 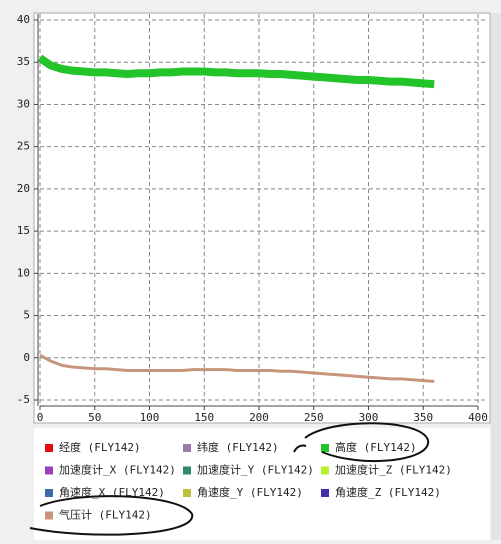 What do you see at coordinates (23, 230) in the screenshot?
I see `y-tick-label: 15` at bounding box center [23, 230].